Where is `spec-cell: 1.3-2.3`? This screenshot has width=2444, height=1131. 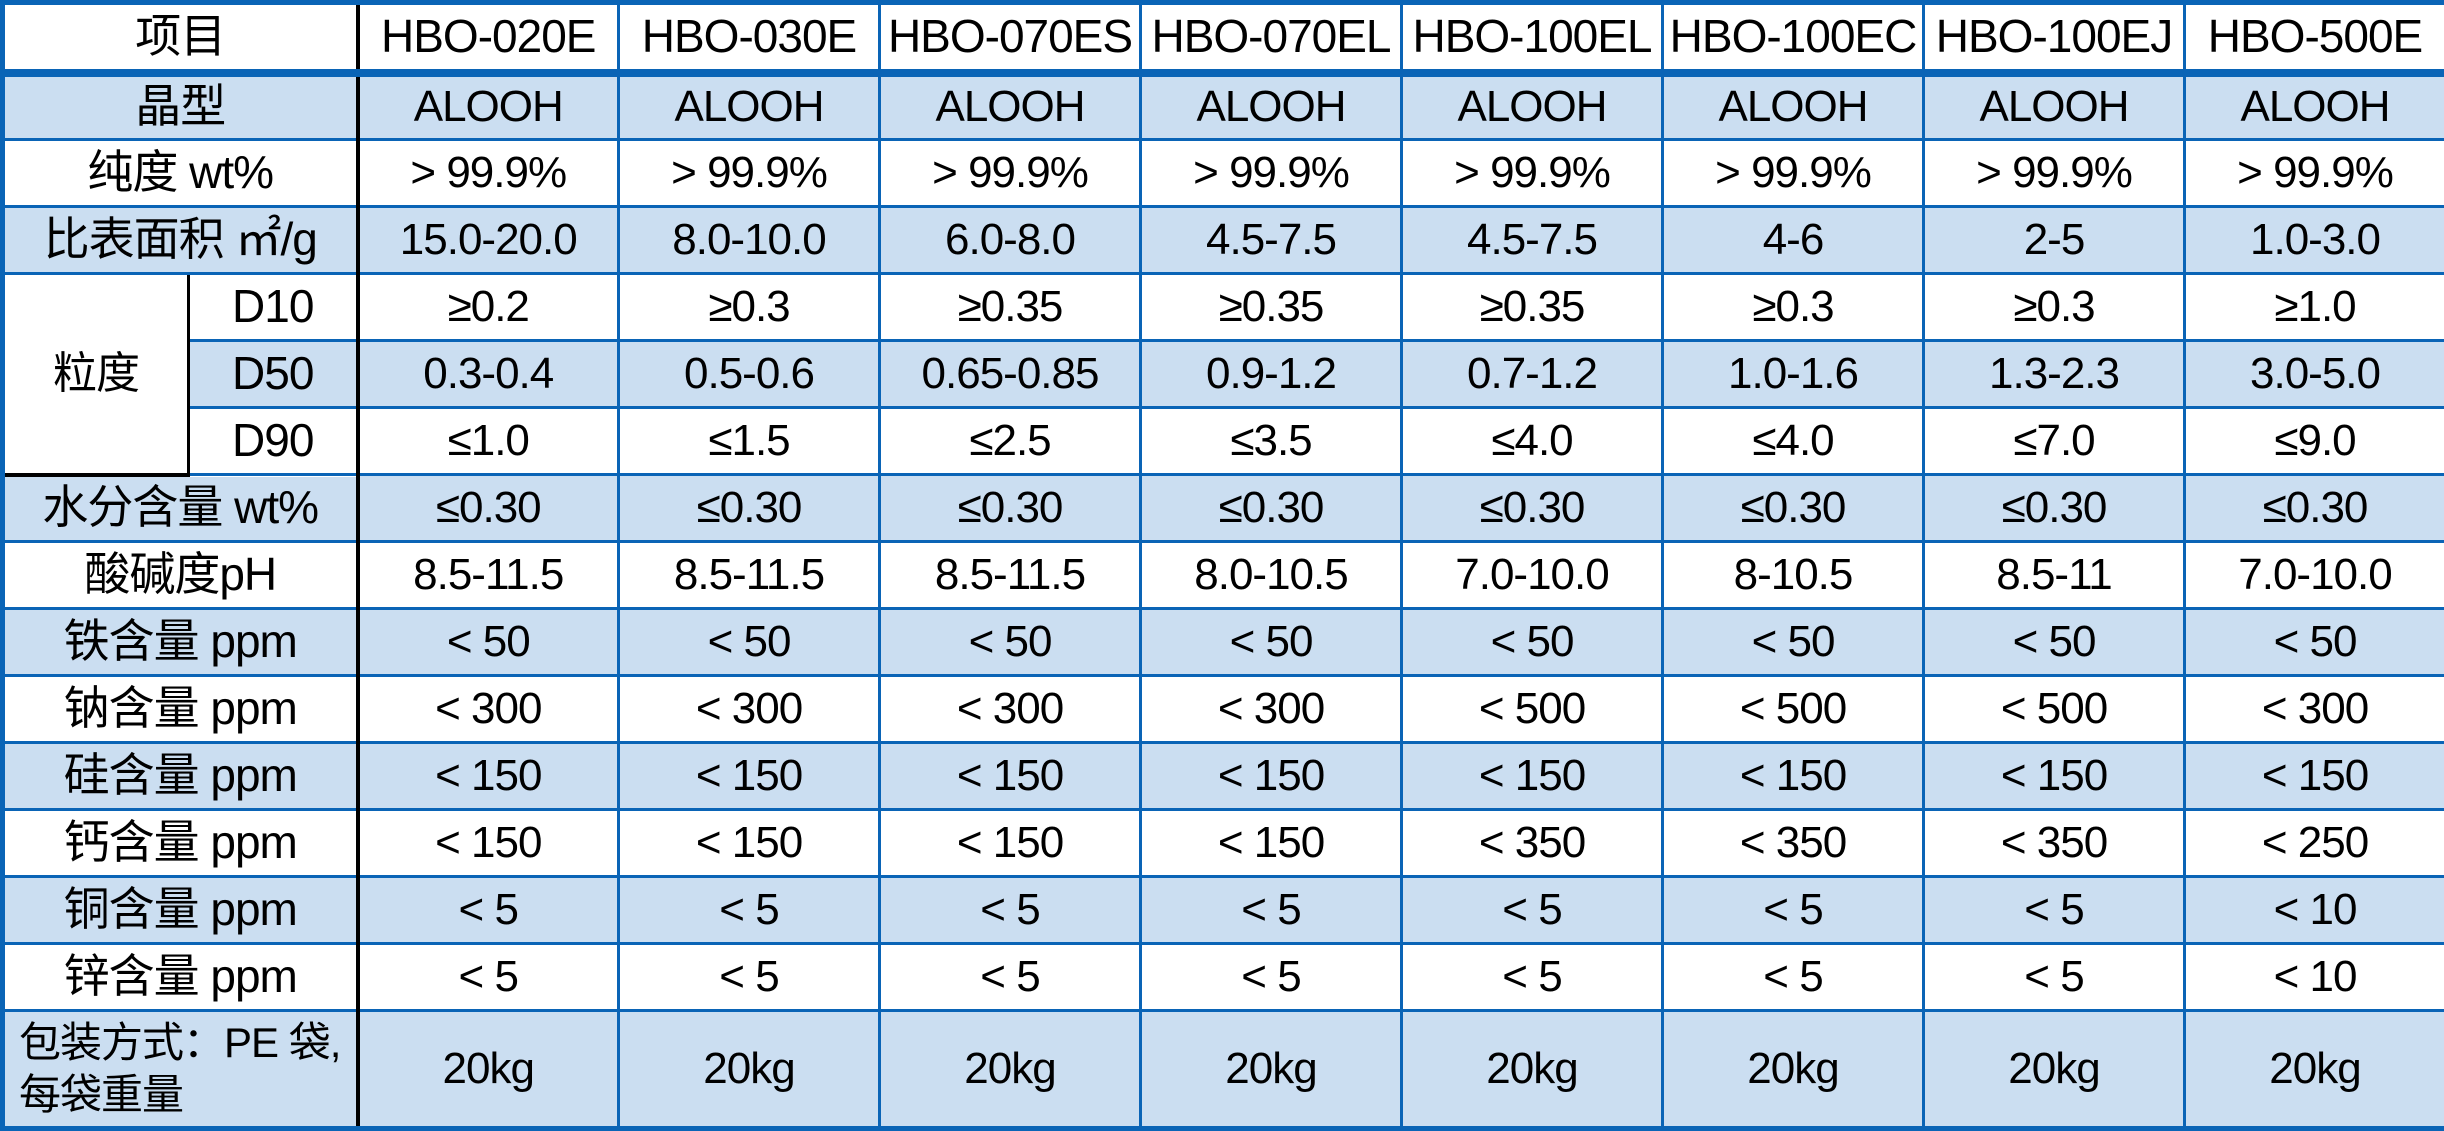
spec-cell: 1.3-2.3 is located at coordinates (2054, 374).